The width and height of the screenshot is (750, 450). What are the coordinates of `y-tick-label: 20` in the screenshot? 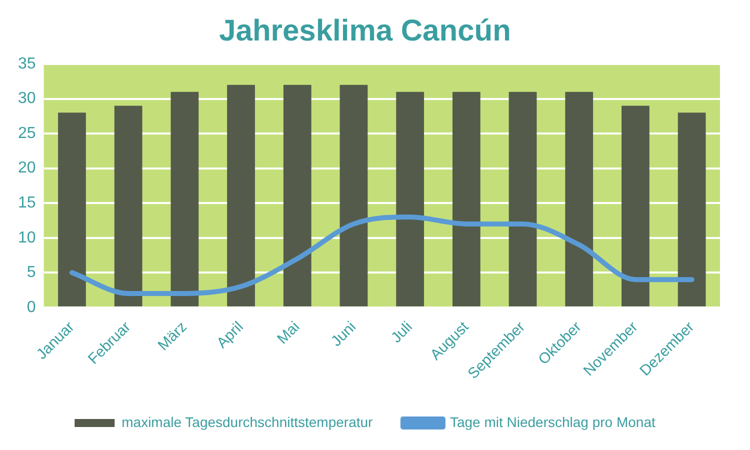 It's located at (27, 168).